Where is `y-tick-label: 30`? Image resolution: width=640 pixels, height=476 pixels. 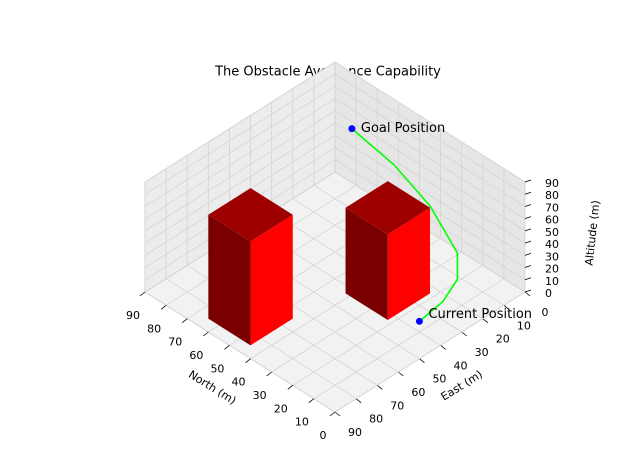 y-tick-label: 30 is located at coordinates (260, 395).